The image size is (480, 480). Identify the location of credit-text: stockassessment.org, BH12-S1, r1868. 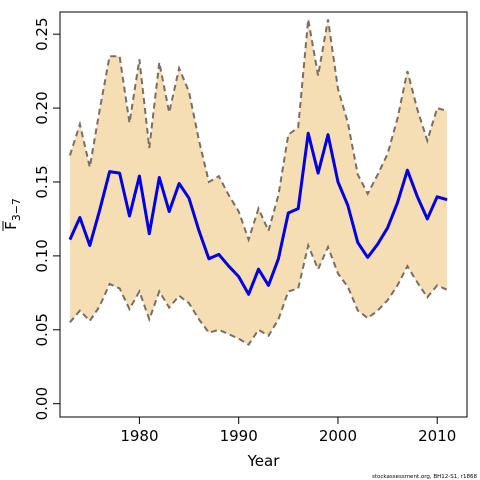
(425, 477).